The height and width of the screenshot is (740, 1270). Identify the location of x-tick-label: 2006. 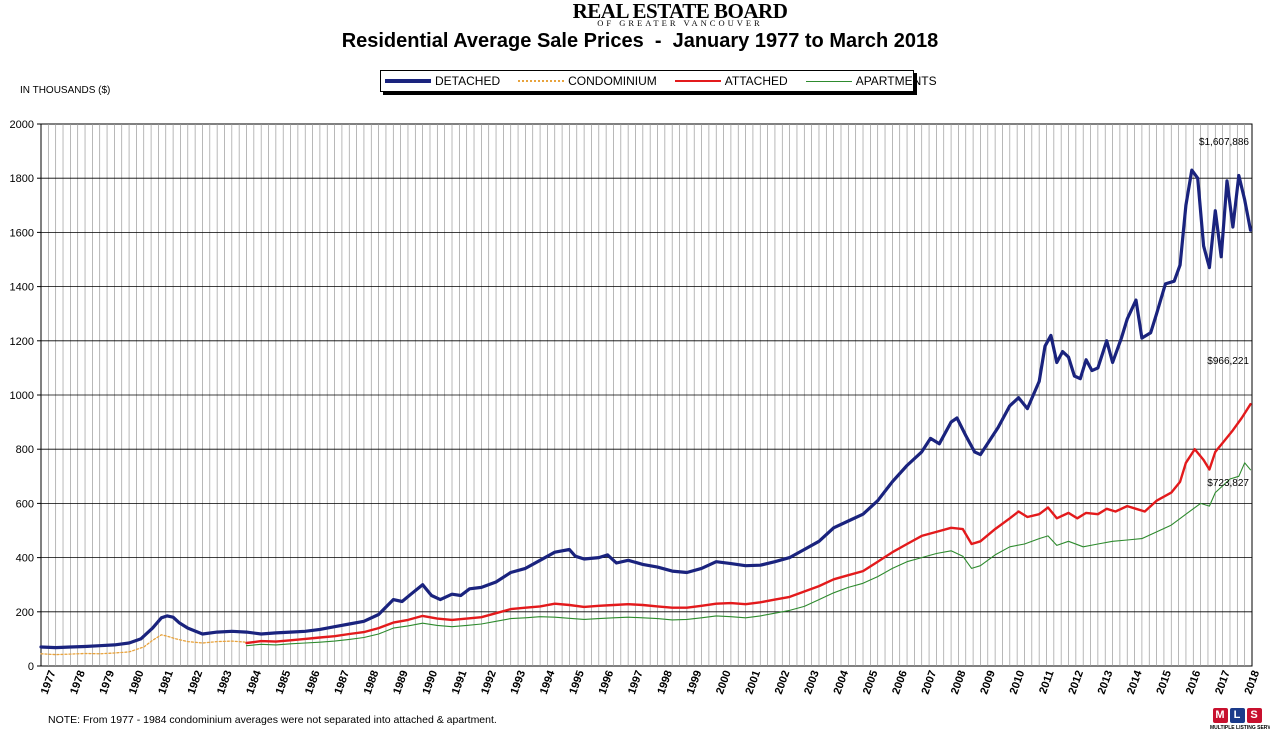
(900, 682).